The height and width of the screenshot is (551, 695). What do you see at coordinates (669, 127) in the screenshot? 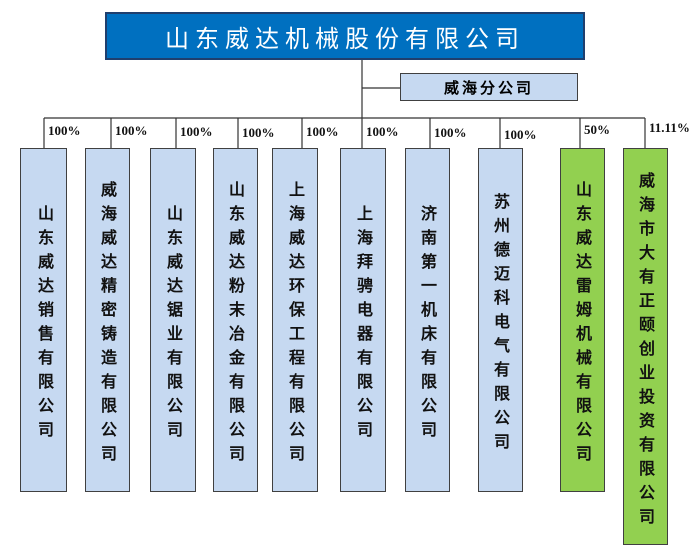
I see `share-label: 11.11%` at bounding box center [669, 127].